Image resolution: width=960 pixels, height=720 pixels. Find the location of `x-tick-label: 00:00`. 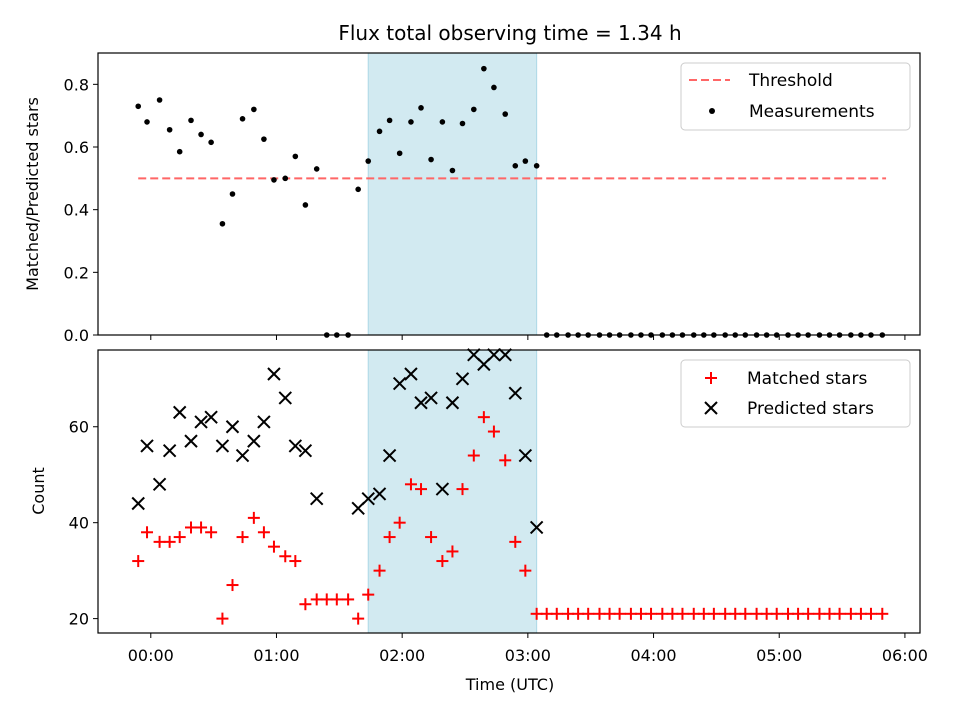

x-tick-label: 00:00 is located at coordinates (151, 655).